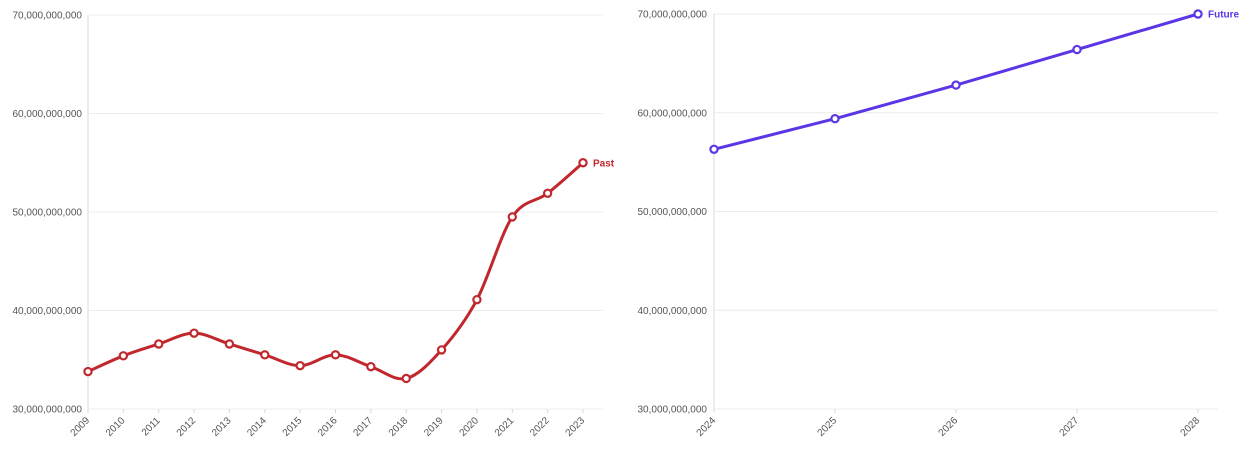 This screenshot has width=1244, height=451. What do you see at coordinates (828, 427) in the screenshot?
I see `x-tick-label: 2025` at bounding box center [828, 427].